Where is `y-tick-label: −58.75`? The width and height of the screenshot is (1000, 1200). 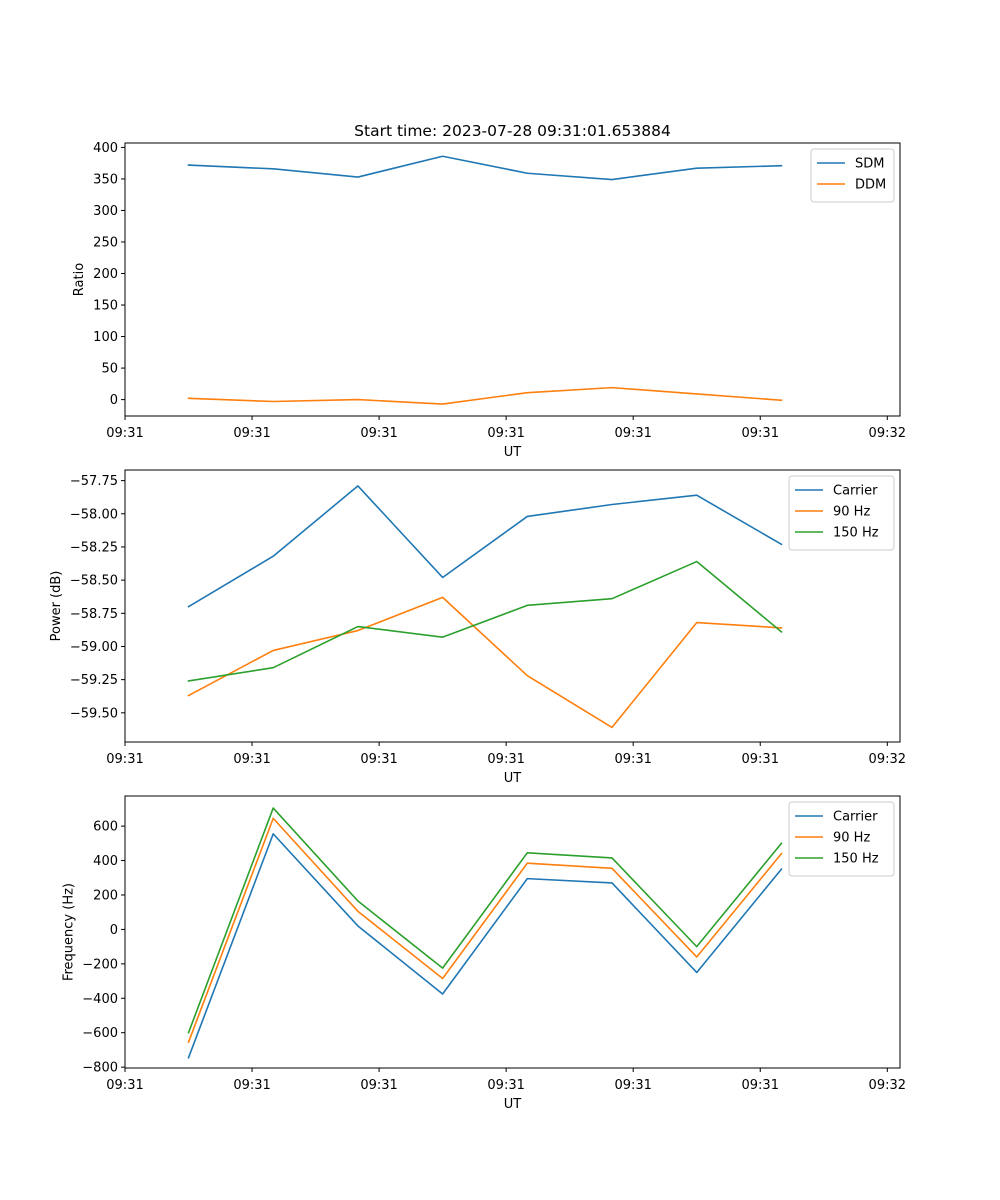
y-tick-label: −58.75 is located at coordinates (94, 614).